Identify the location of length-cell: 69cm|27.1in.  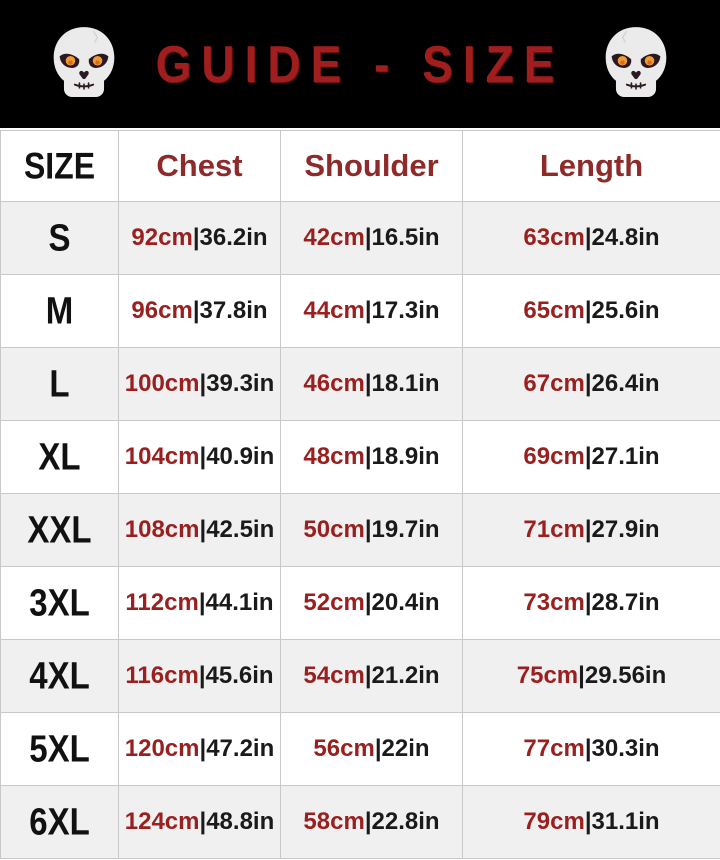
(591, 457).